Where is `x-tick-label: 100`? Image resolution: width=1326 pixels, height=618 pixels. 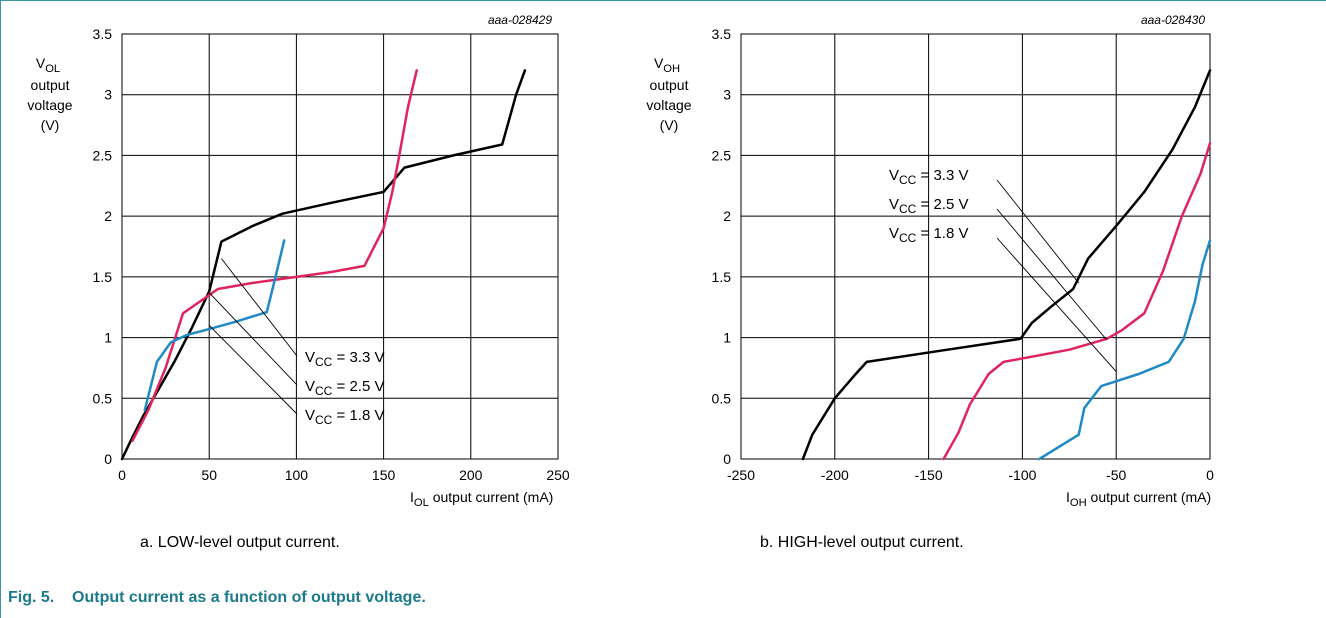
x-tick-label: 100 is located at coordinates (297, 475).